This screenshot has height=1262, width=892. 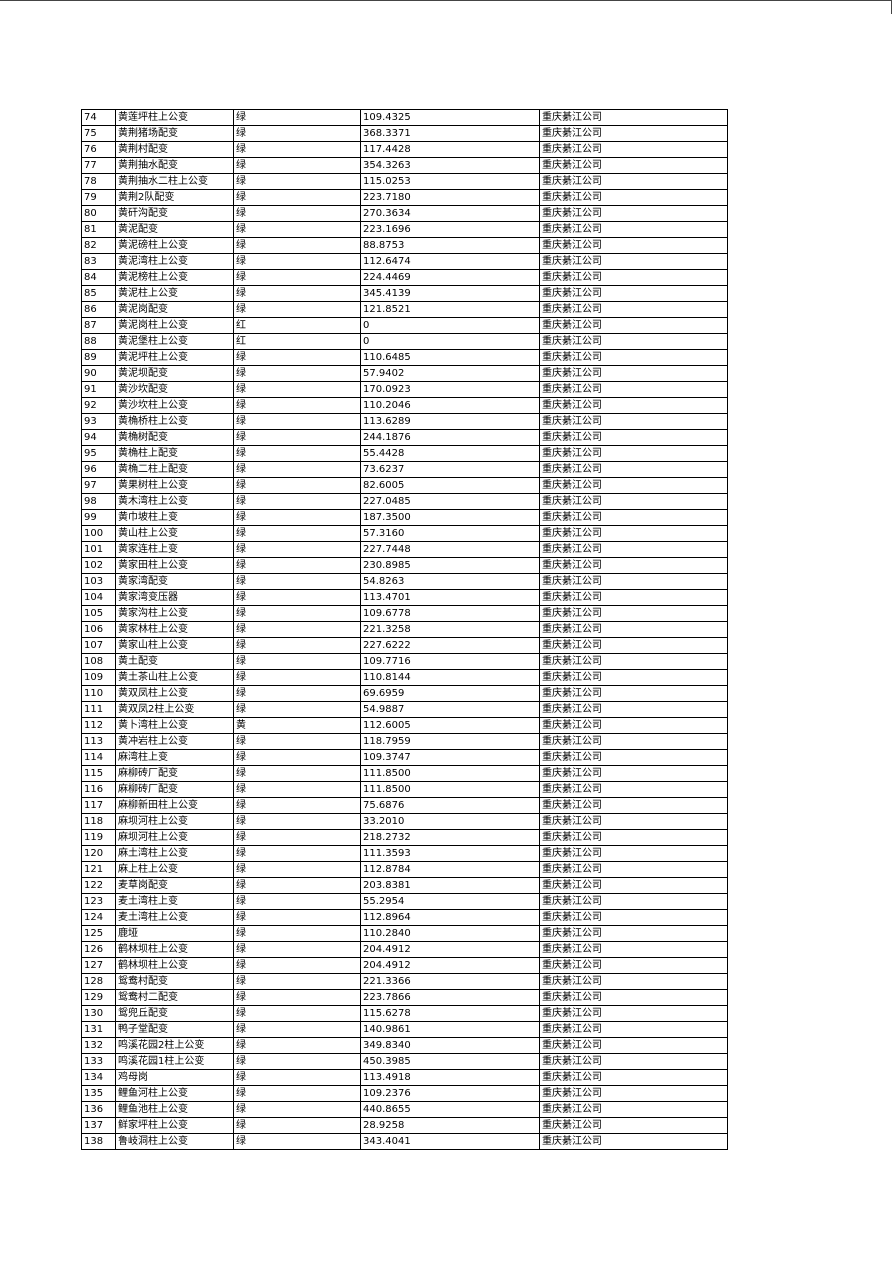 I want to click on table-row: 116 麻柳砖厂配变绿 111.8500 重庆綦江公司, so click(x=404, y=789).